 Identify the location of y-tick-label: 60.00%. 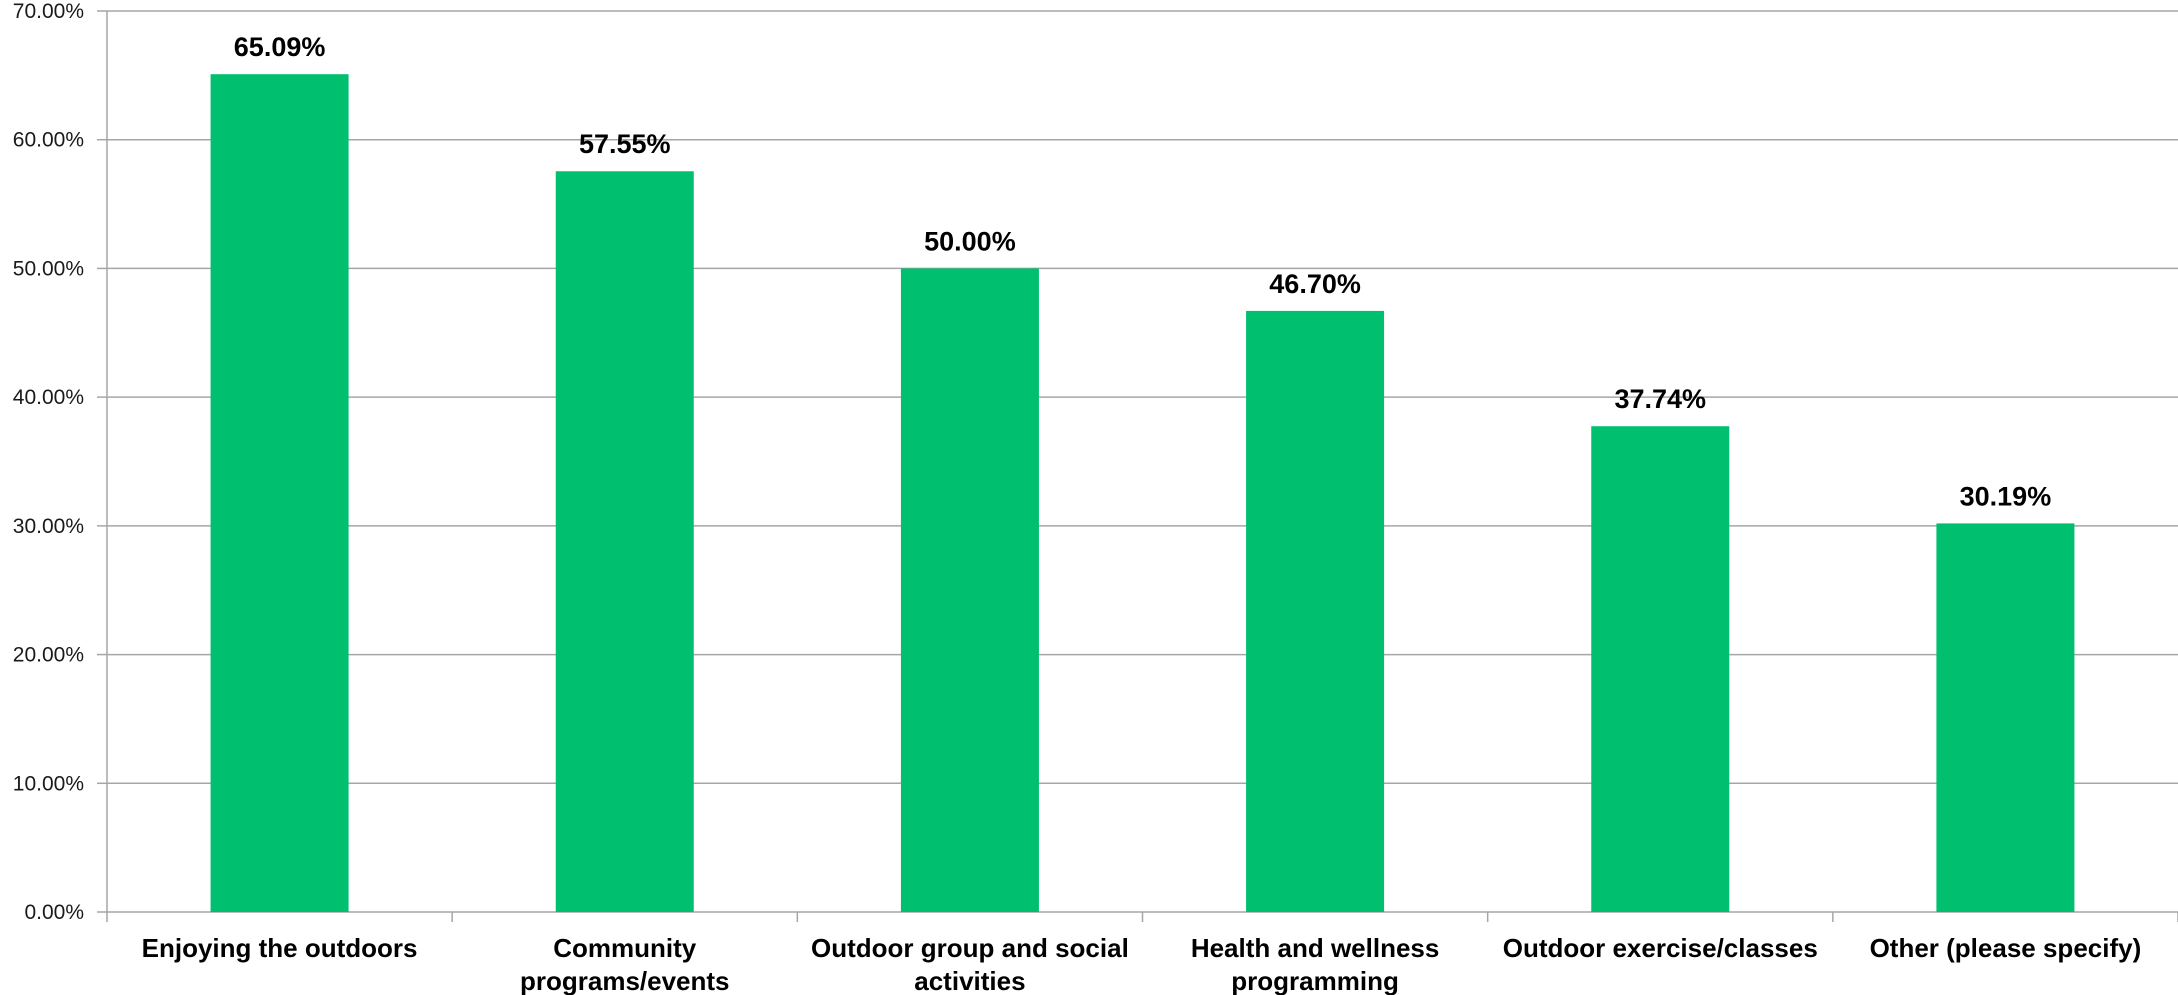
(48, 140).